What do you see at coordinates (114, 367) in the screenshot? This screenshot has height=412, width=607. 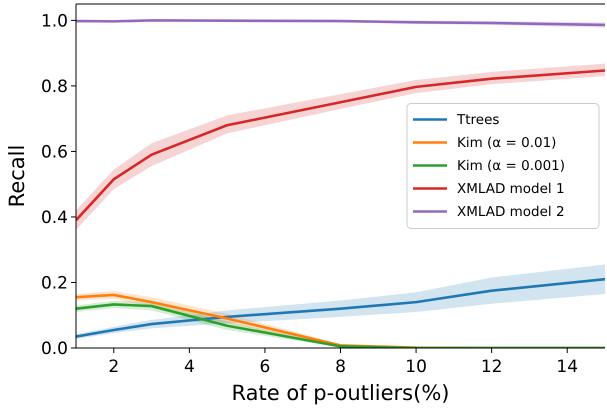 I see `x-tick-label: 2` at bounding box center [114, 367].